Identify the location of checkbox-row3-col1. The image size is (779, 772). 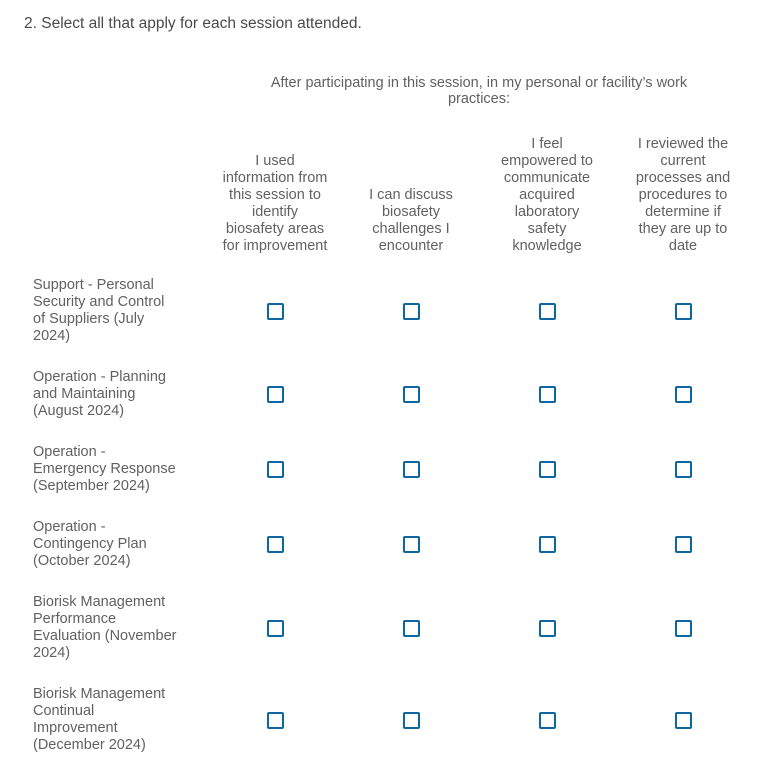
(275, 469).